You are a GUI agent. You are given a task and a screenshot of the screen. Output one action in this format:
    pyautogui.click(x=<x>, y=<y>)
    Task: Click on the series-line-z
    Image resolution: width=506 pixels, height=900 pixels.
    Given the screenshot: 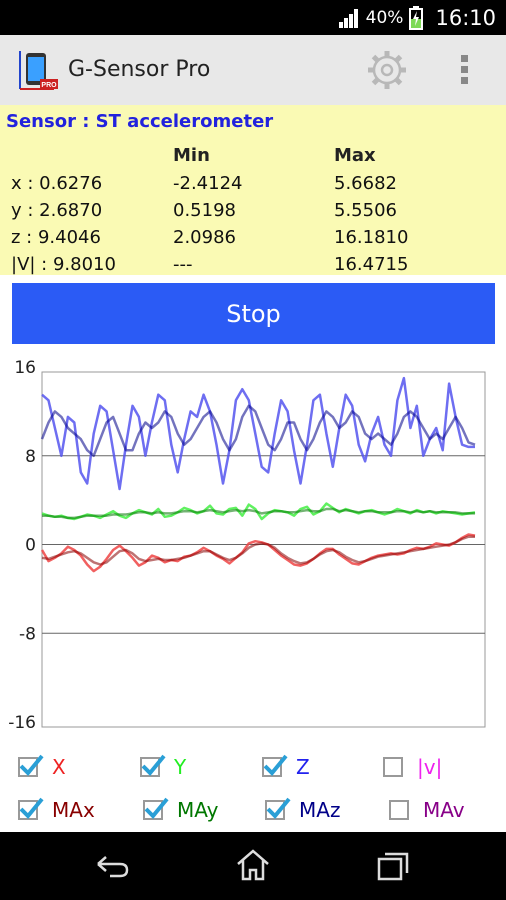 What is the action you would take?
    pyautogui.click(x=258, y=433)
    